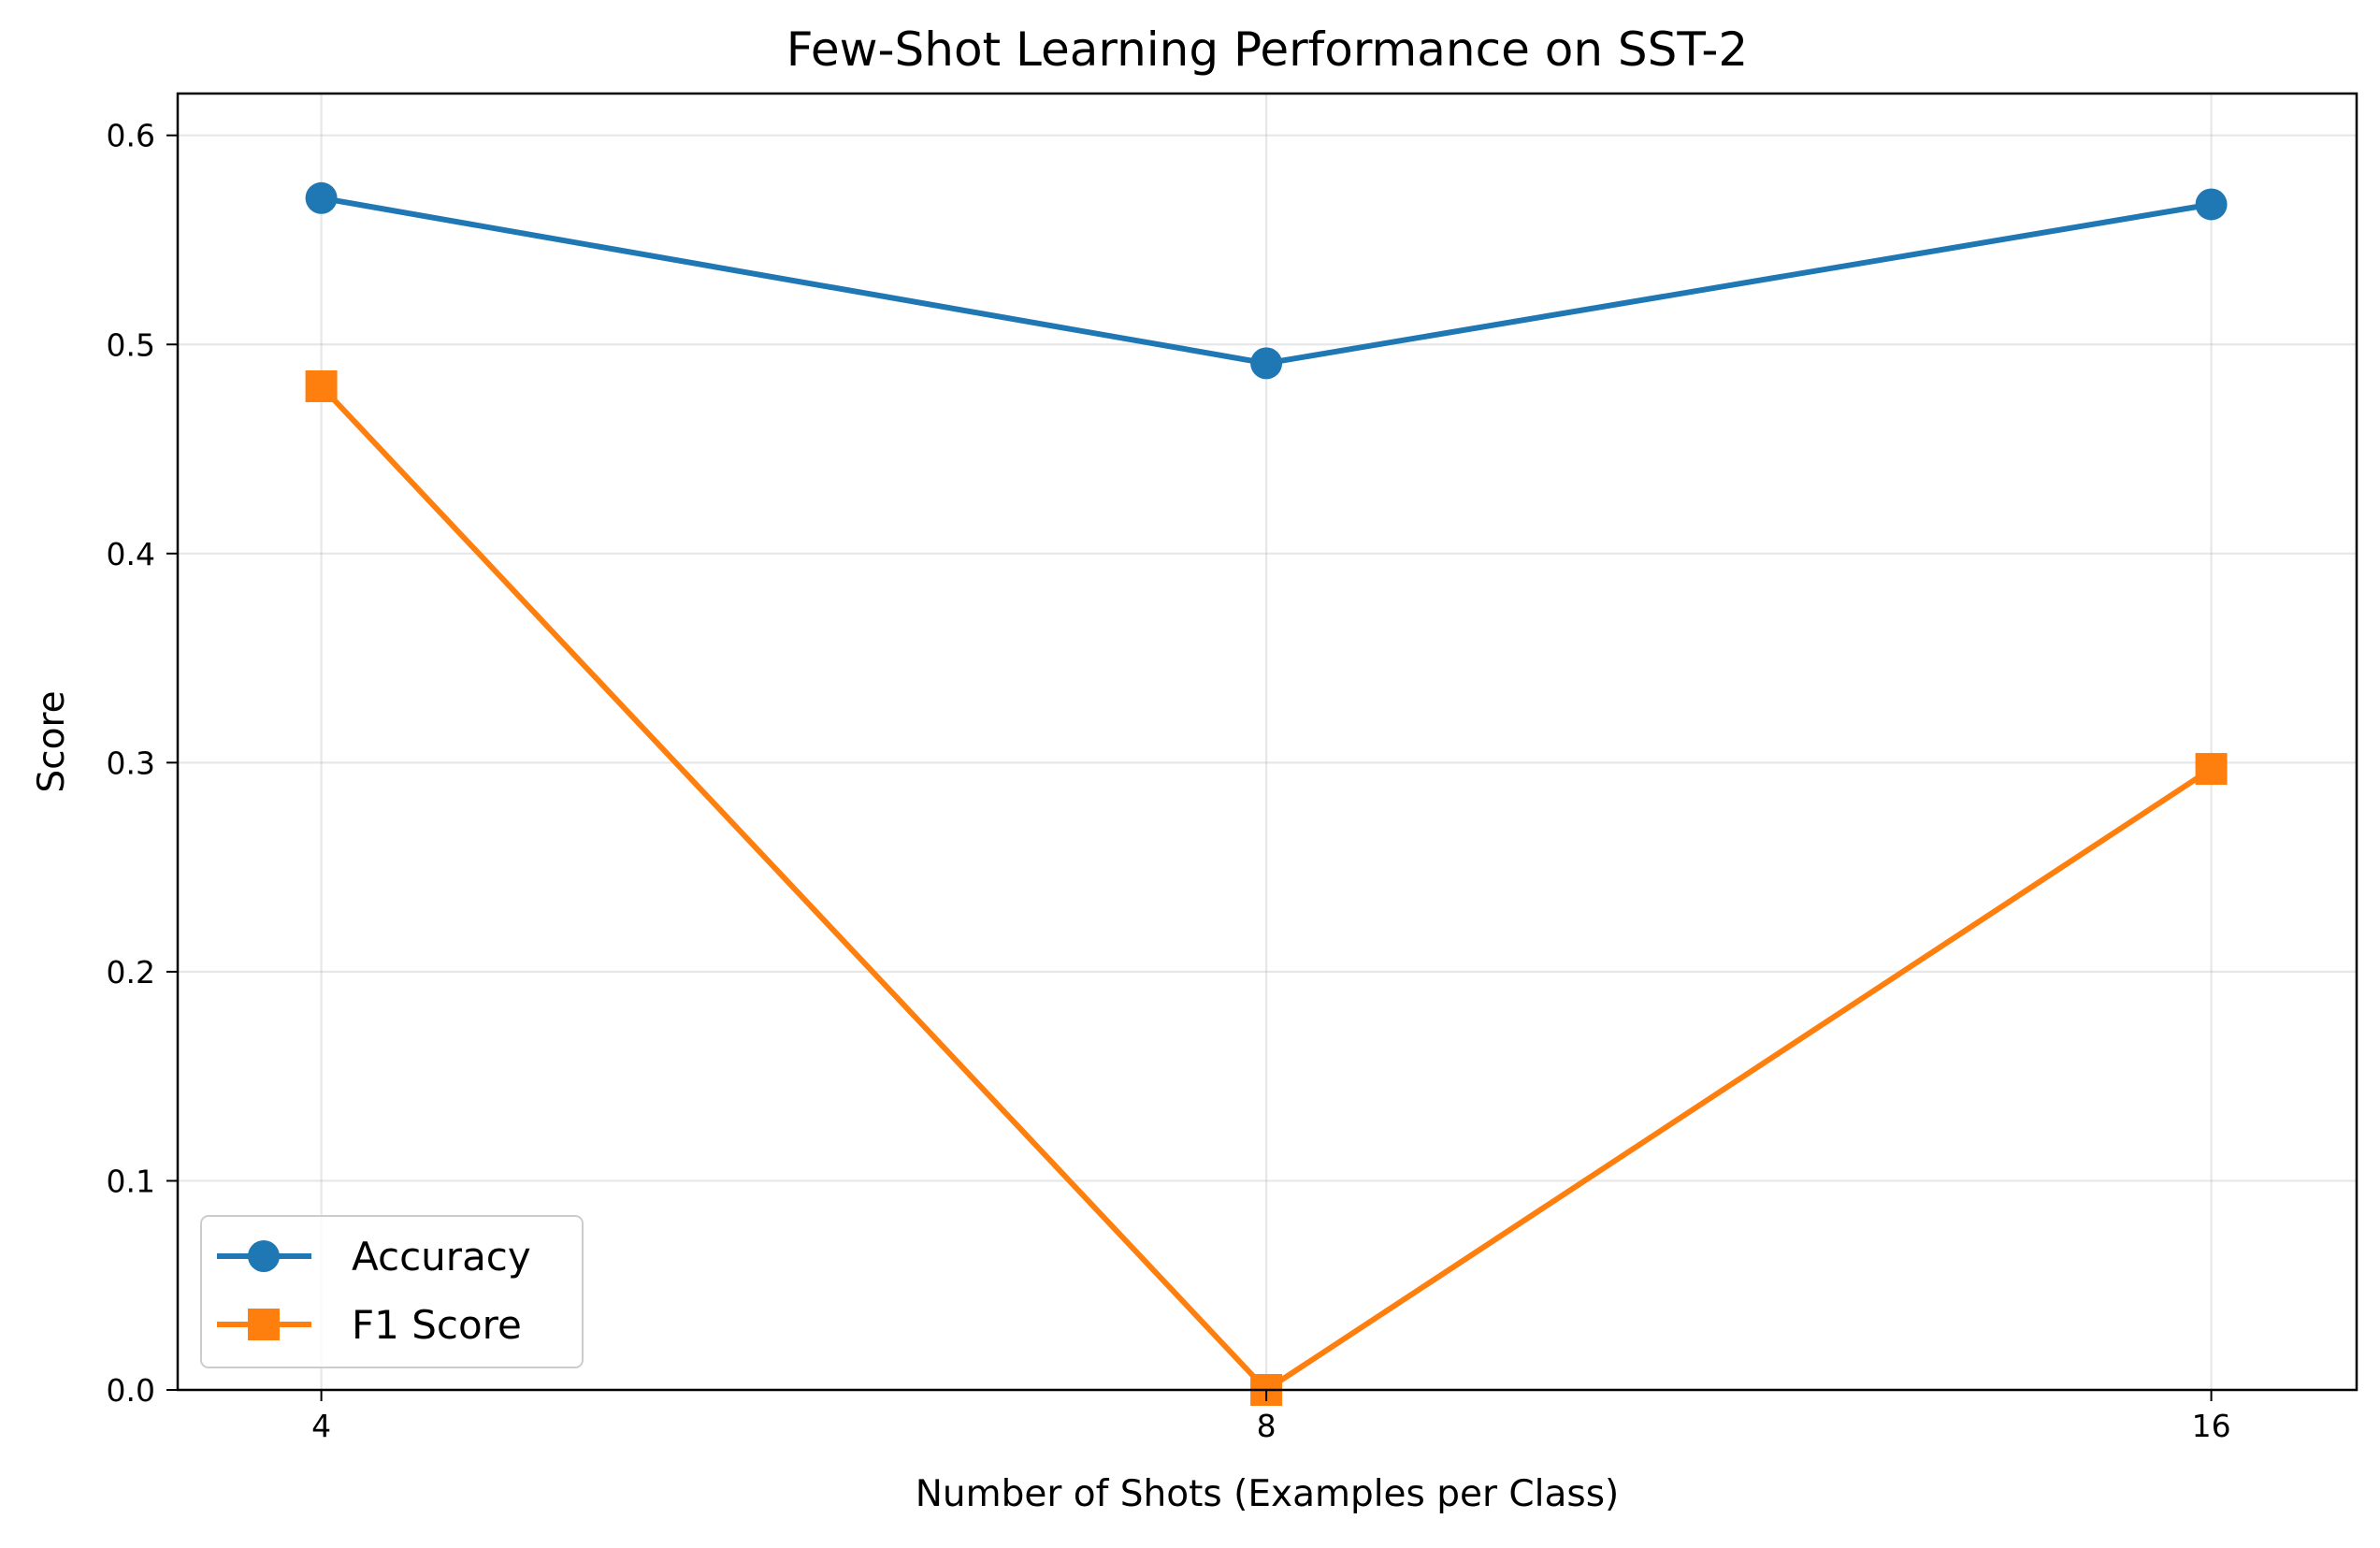 This screenshot has height=1548, width=2380. I want to click on legend-marker-f1-score, so click(264, 1324).